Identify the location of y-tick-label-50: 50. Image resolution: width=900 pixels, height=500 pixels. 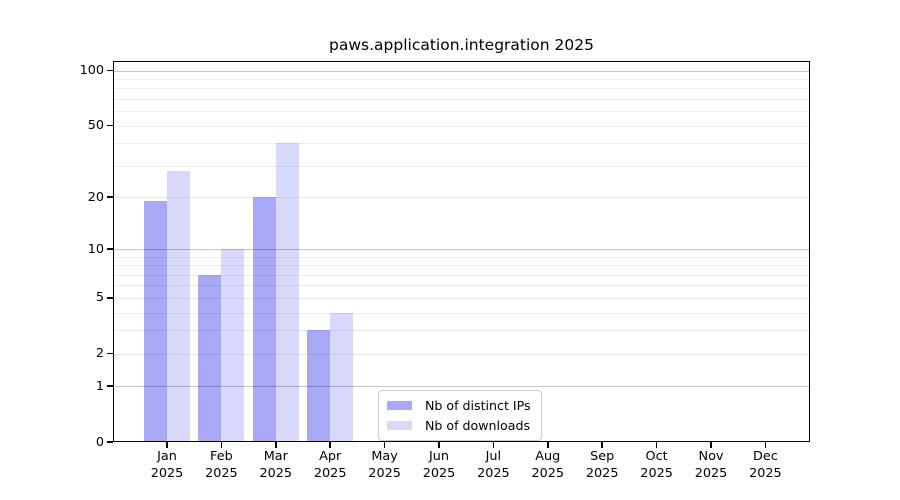
(95, 126).